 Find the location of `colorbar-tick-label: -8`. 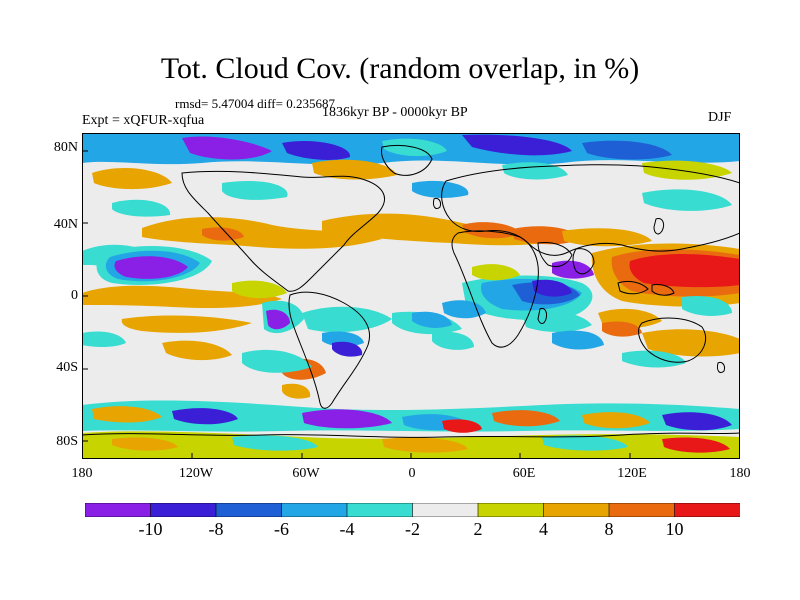

colorbar-tick-label: -8 is located at coordinates (216, 529).